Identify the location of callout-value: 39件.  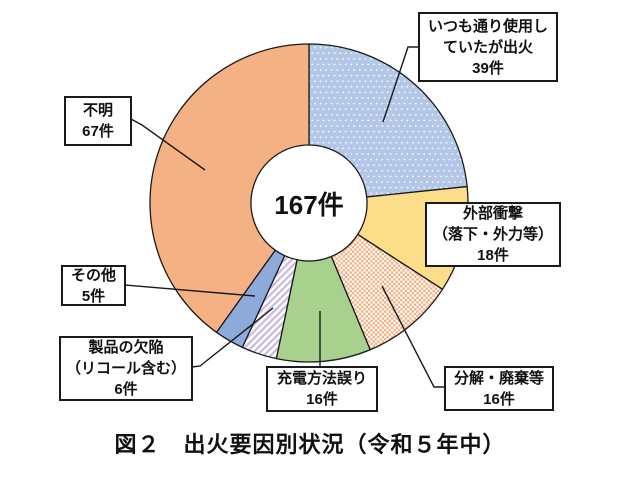
(488, 68).